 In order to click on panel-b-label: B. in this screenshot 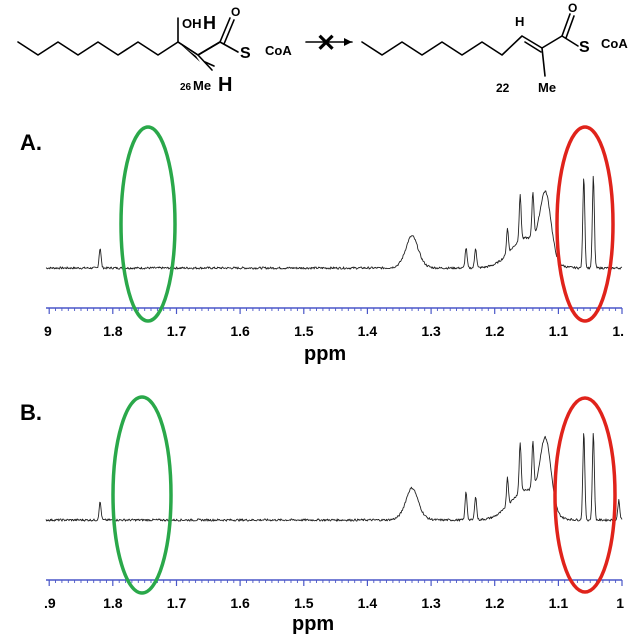, I will do `click(31, 412)`.